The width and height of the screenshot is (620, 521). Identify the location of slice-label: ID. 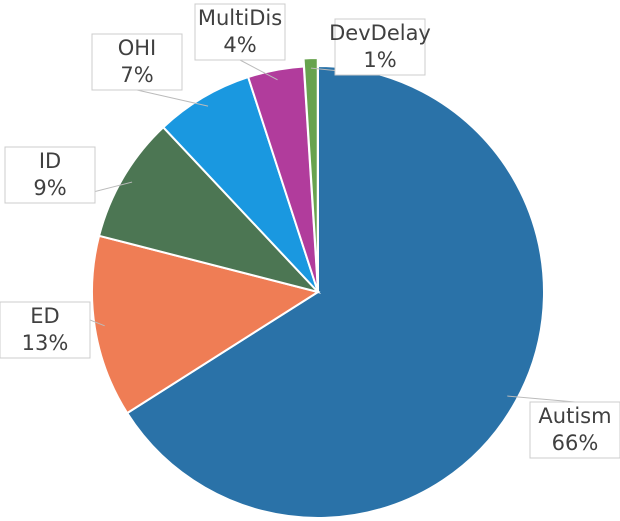
(50, 161).